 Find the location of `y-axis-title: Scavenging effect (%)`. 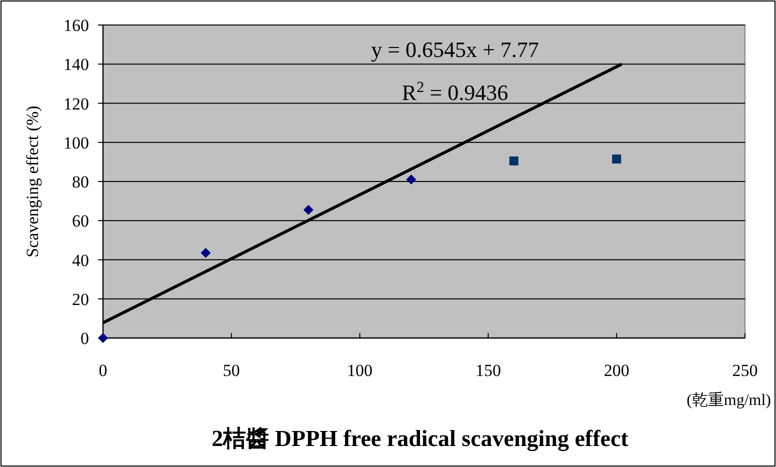

y-axis-title: Scavenging effect (%) is located at coordinates (32, 182).